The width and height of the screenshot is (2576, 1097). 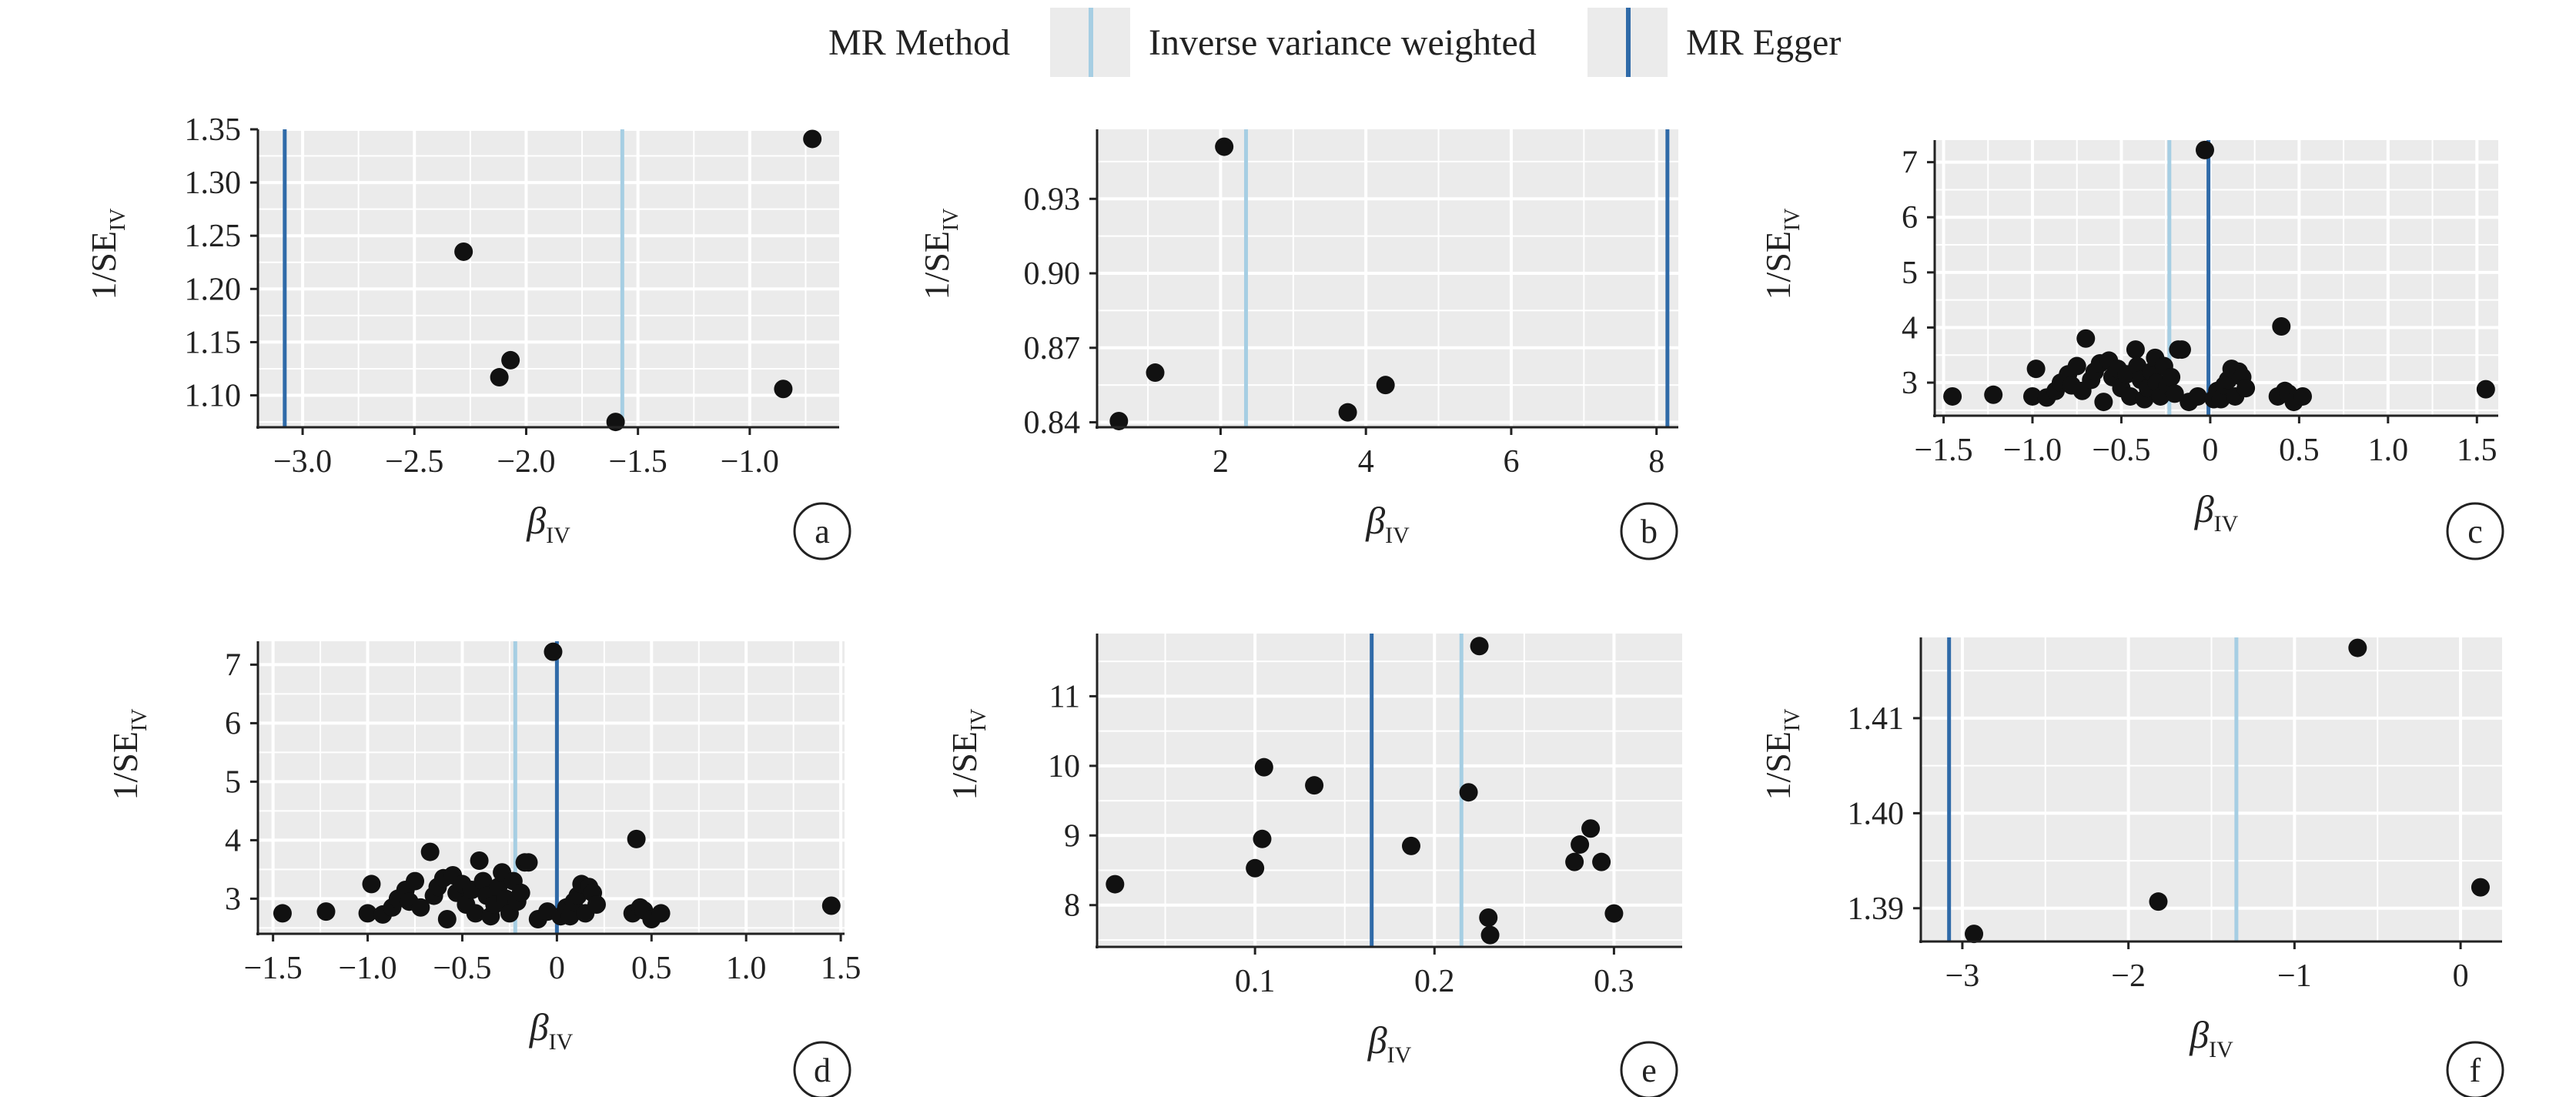 I want to click on panel-e-y-tick-label: 9, so click(x=1072, y=836).